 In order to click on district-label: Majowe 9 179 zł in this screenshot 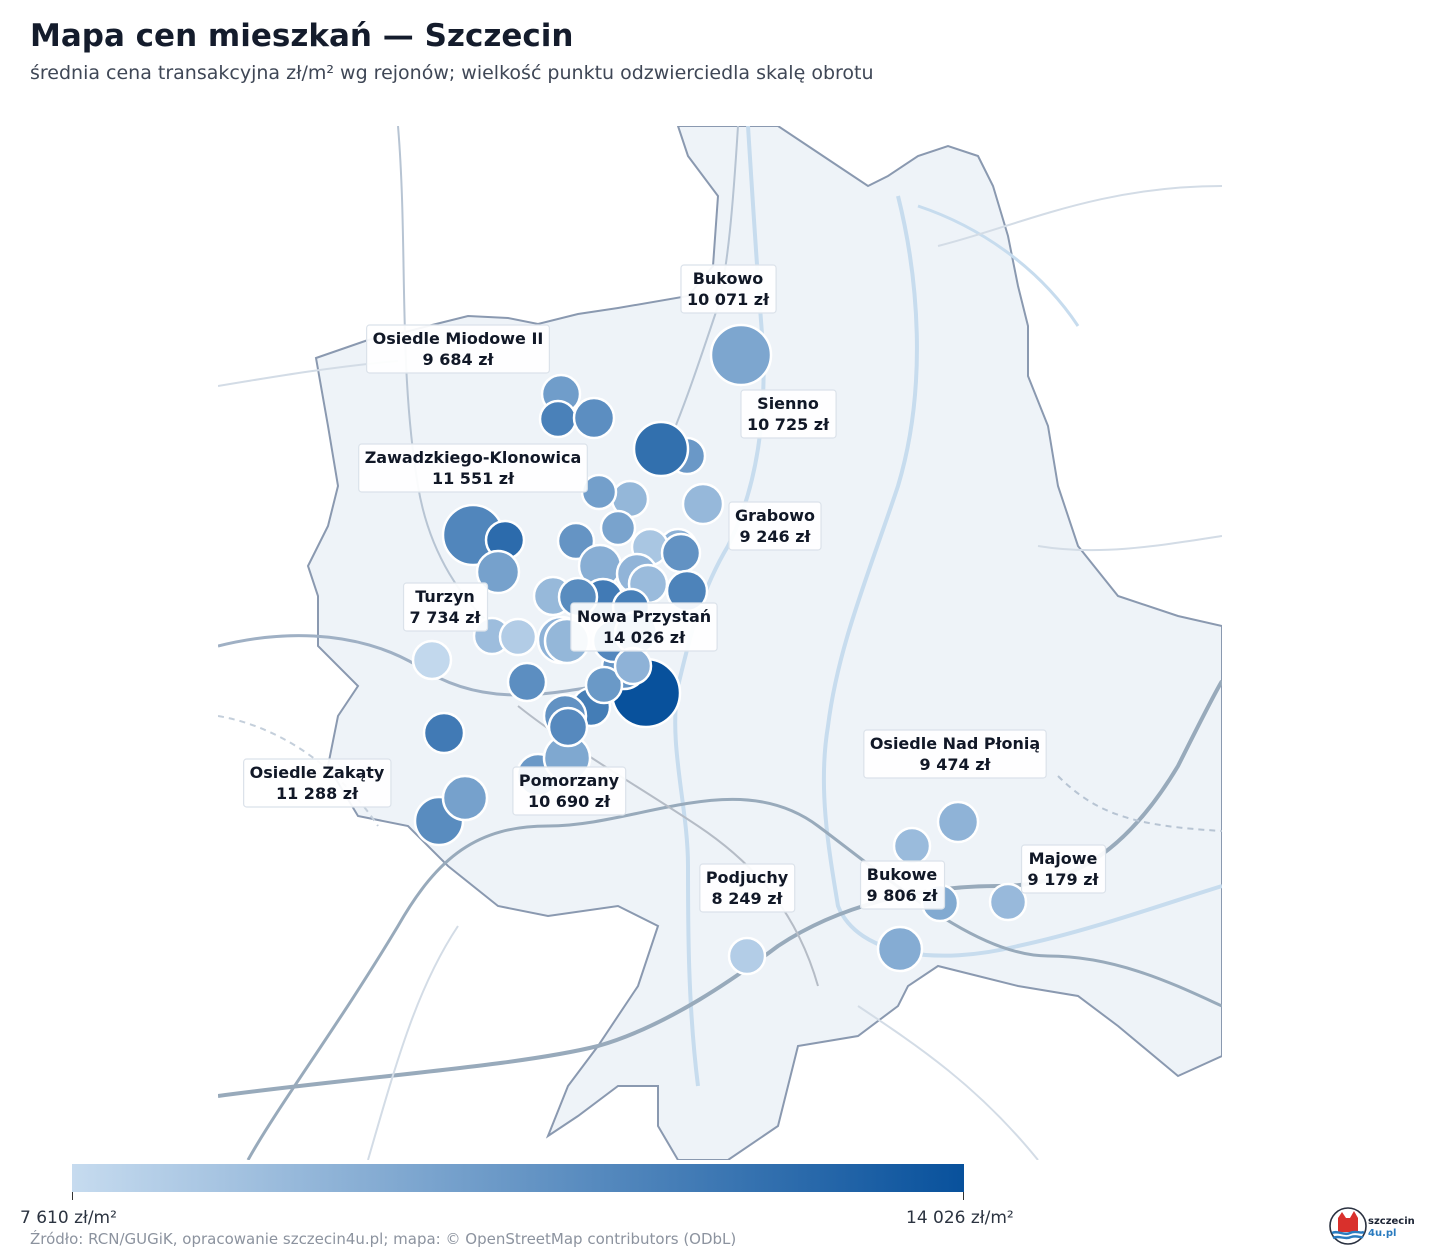, I will do `click(1063, 869)`.